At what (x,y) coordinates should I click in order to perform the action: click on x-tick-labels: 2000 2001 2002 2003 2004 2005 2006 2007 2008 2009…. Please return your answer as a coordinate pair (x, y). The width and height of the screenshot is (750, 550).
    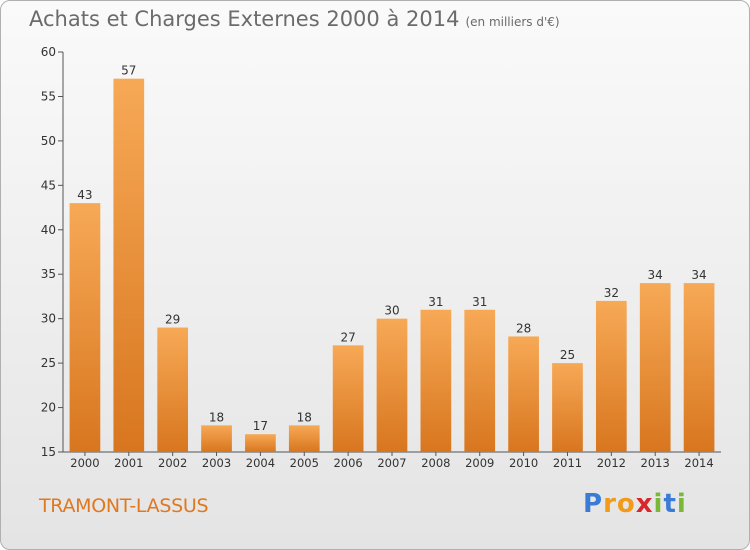
    Looking at the image, I should click on (392, 461).